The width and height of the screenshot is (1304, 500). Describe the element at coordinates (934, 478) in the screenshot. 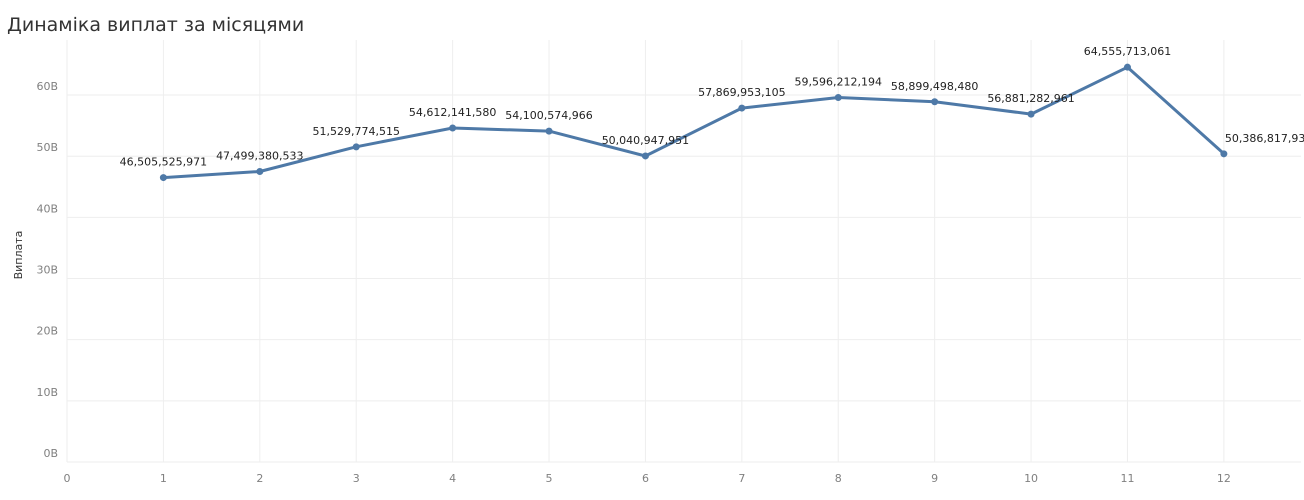

I see `x-tick-label: 9` at that location.